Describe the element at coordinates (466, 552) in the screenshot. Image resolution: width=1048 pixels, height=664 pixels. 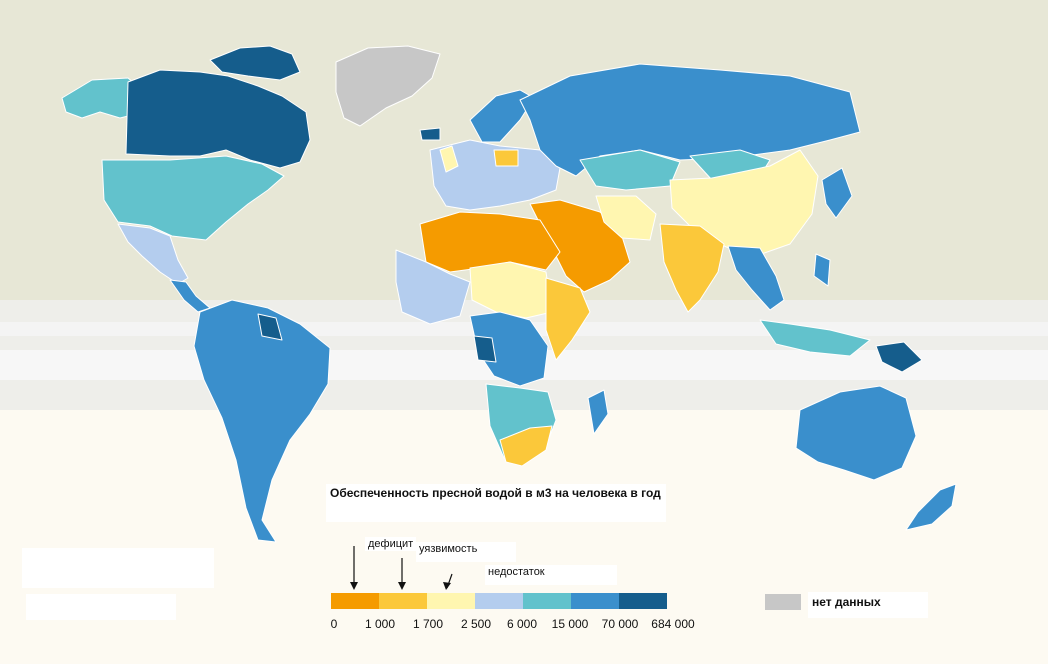
I see `category-label-vulnerability: уязвимость` at that location.